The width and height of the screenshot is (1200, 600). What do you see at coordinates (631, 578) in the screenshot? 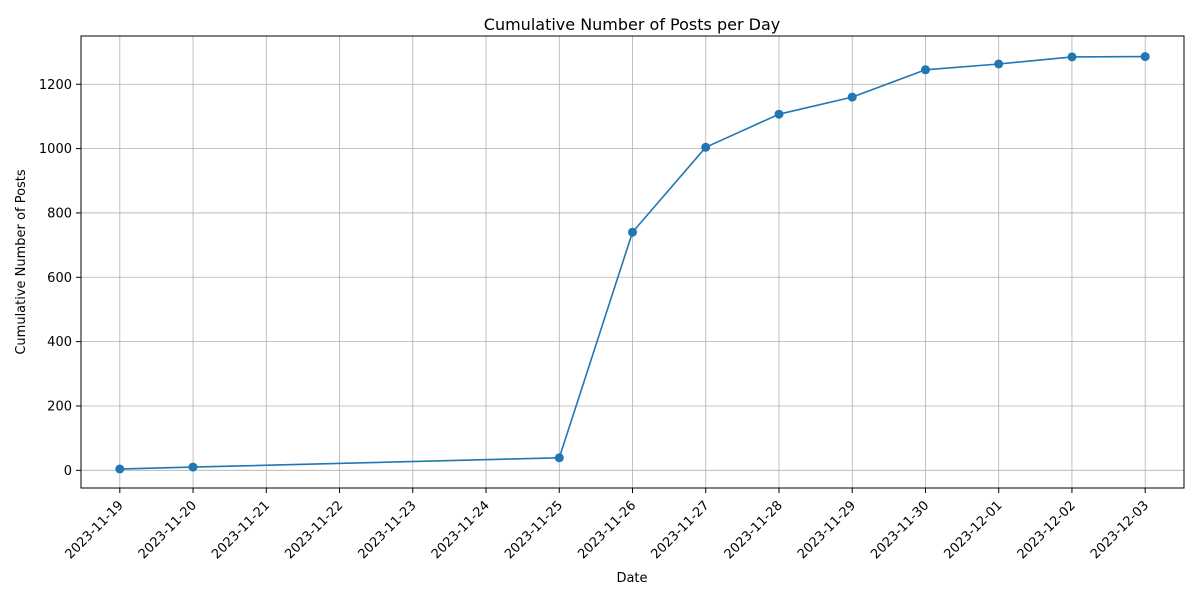
I see `x-axis-label: Date` at bounding box center [631, 578].